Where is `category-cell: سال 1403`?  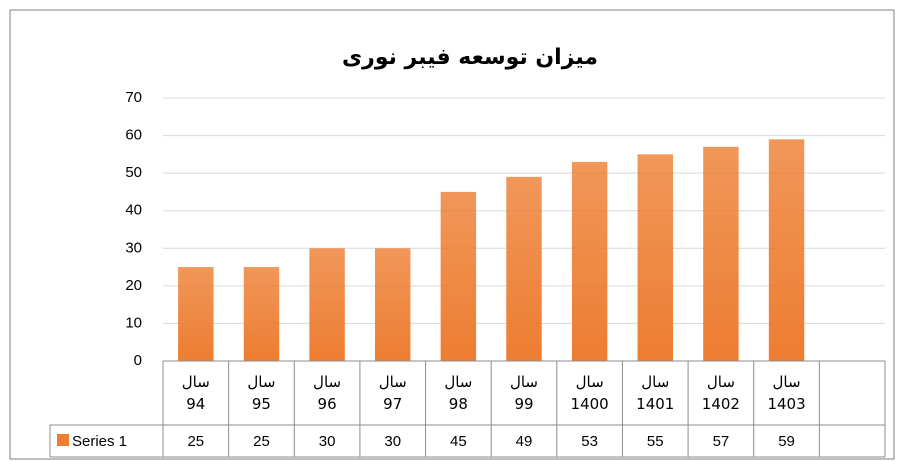 category-cell: سال 1403 is located at coordinates (786, 393).